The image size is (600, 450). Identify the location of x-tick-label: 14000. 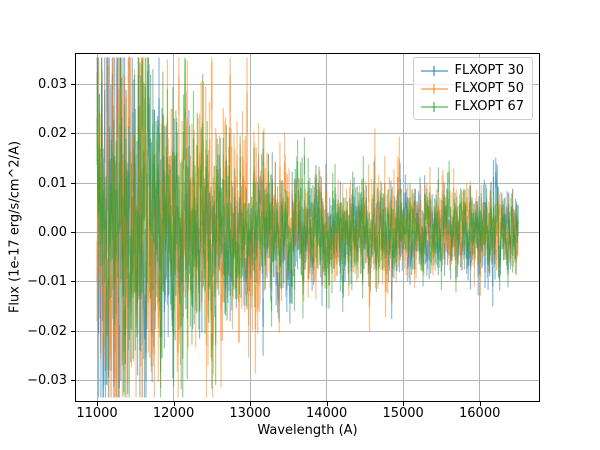
(326, 413).